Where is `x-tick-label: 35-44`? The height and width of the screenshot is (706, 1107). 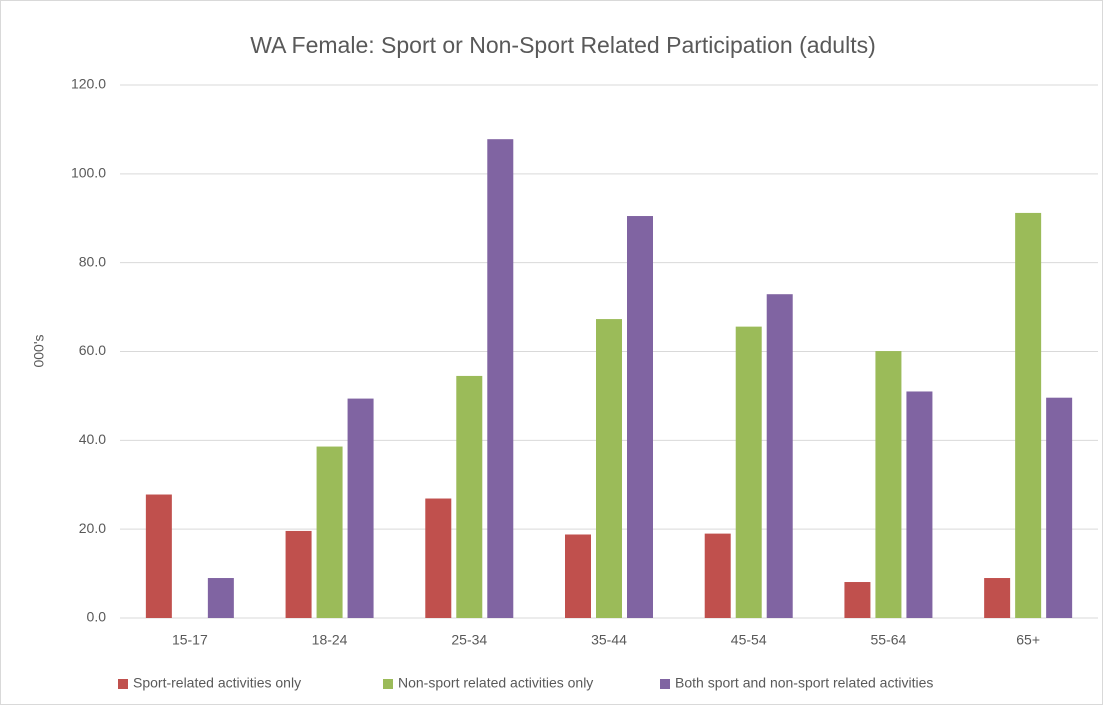
x-tick-label: 35-44 is located at coordinates (609, 640).